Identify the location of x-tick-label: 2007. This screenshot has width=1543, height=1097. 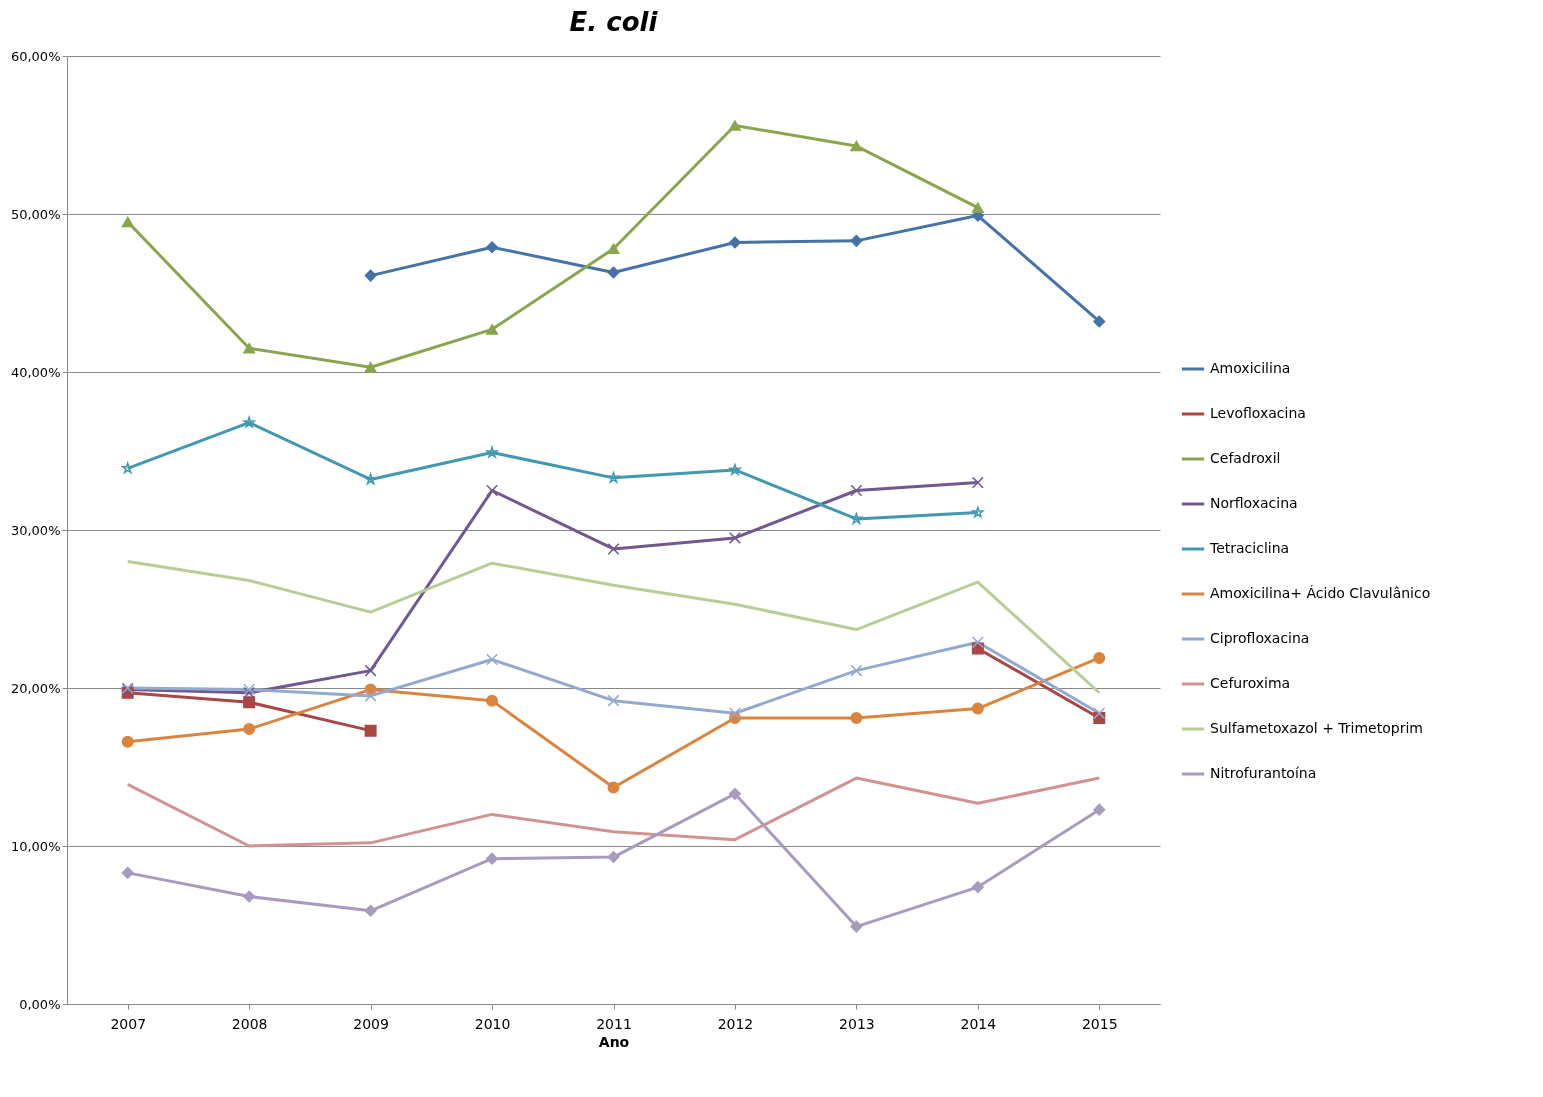
(128, 1023).